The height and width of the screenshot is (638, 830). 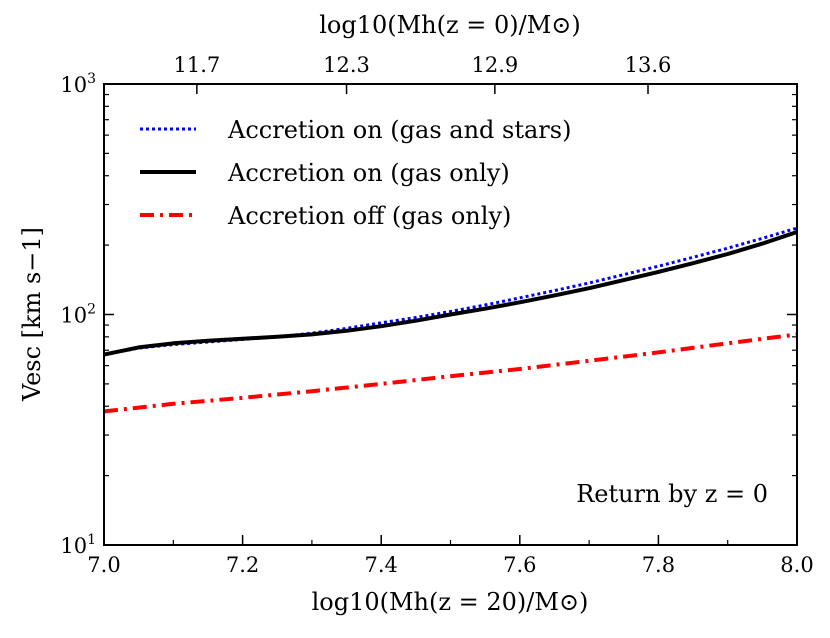 What do you see at coordinates (519, 565) in the screenshot?
I see `x-tick-label: 7.6` at bounding box center [519, 565].